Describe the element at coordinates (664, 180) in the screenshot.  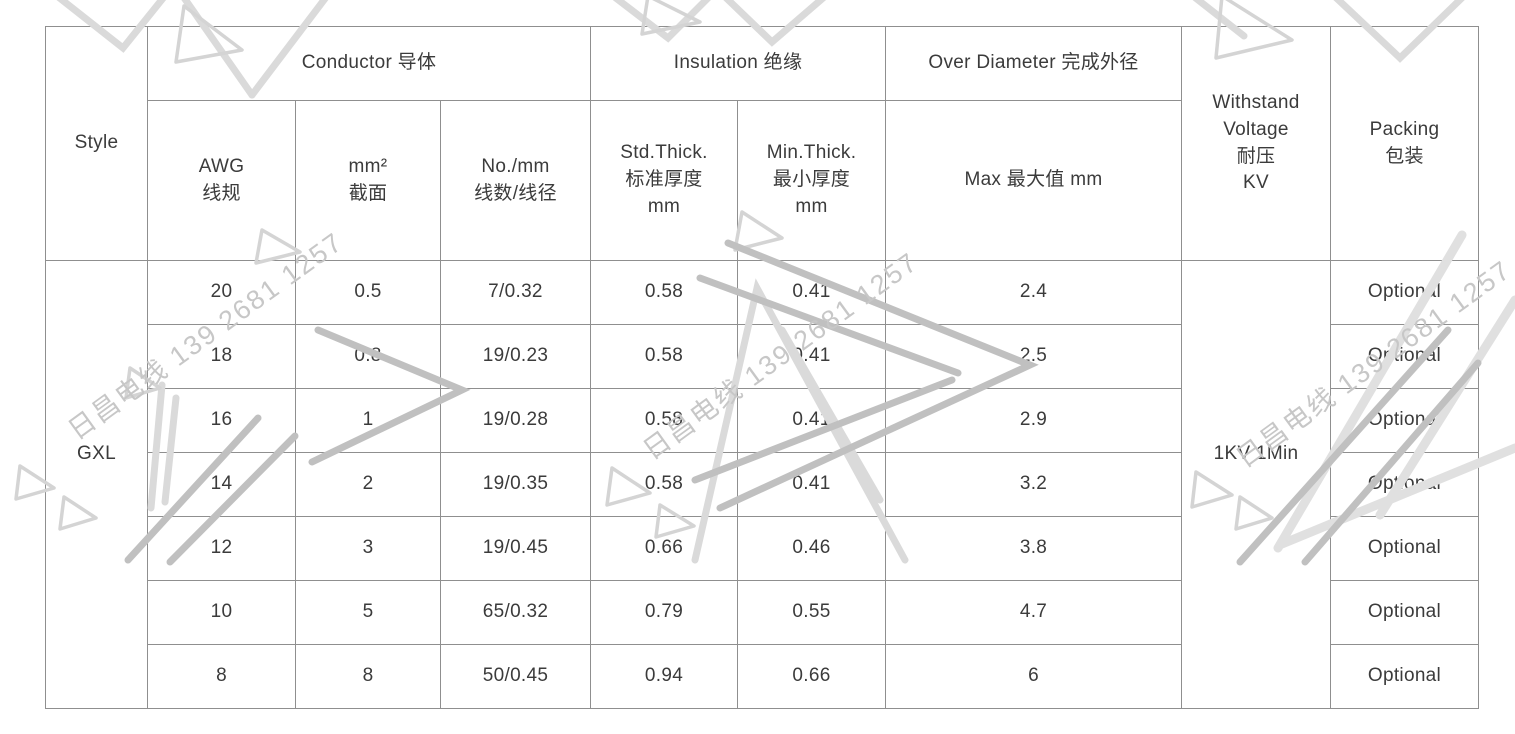
I see `subheader-std-thick: Std.Thick. 标准厚度 mm` at that location.